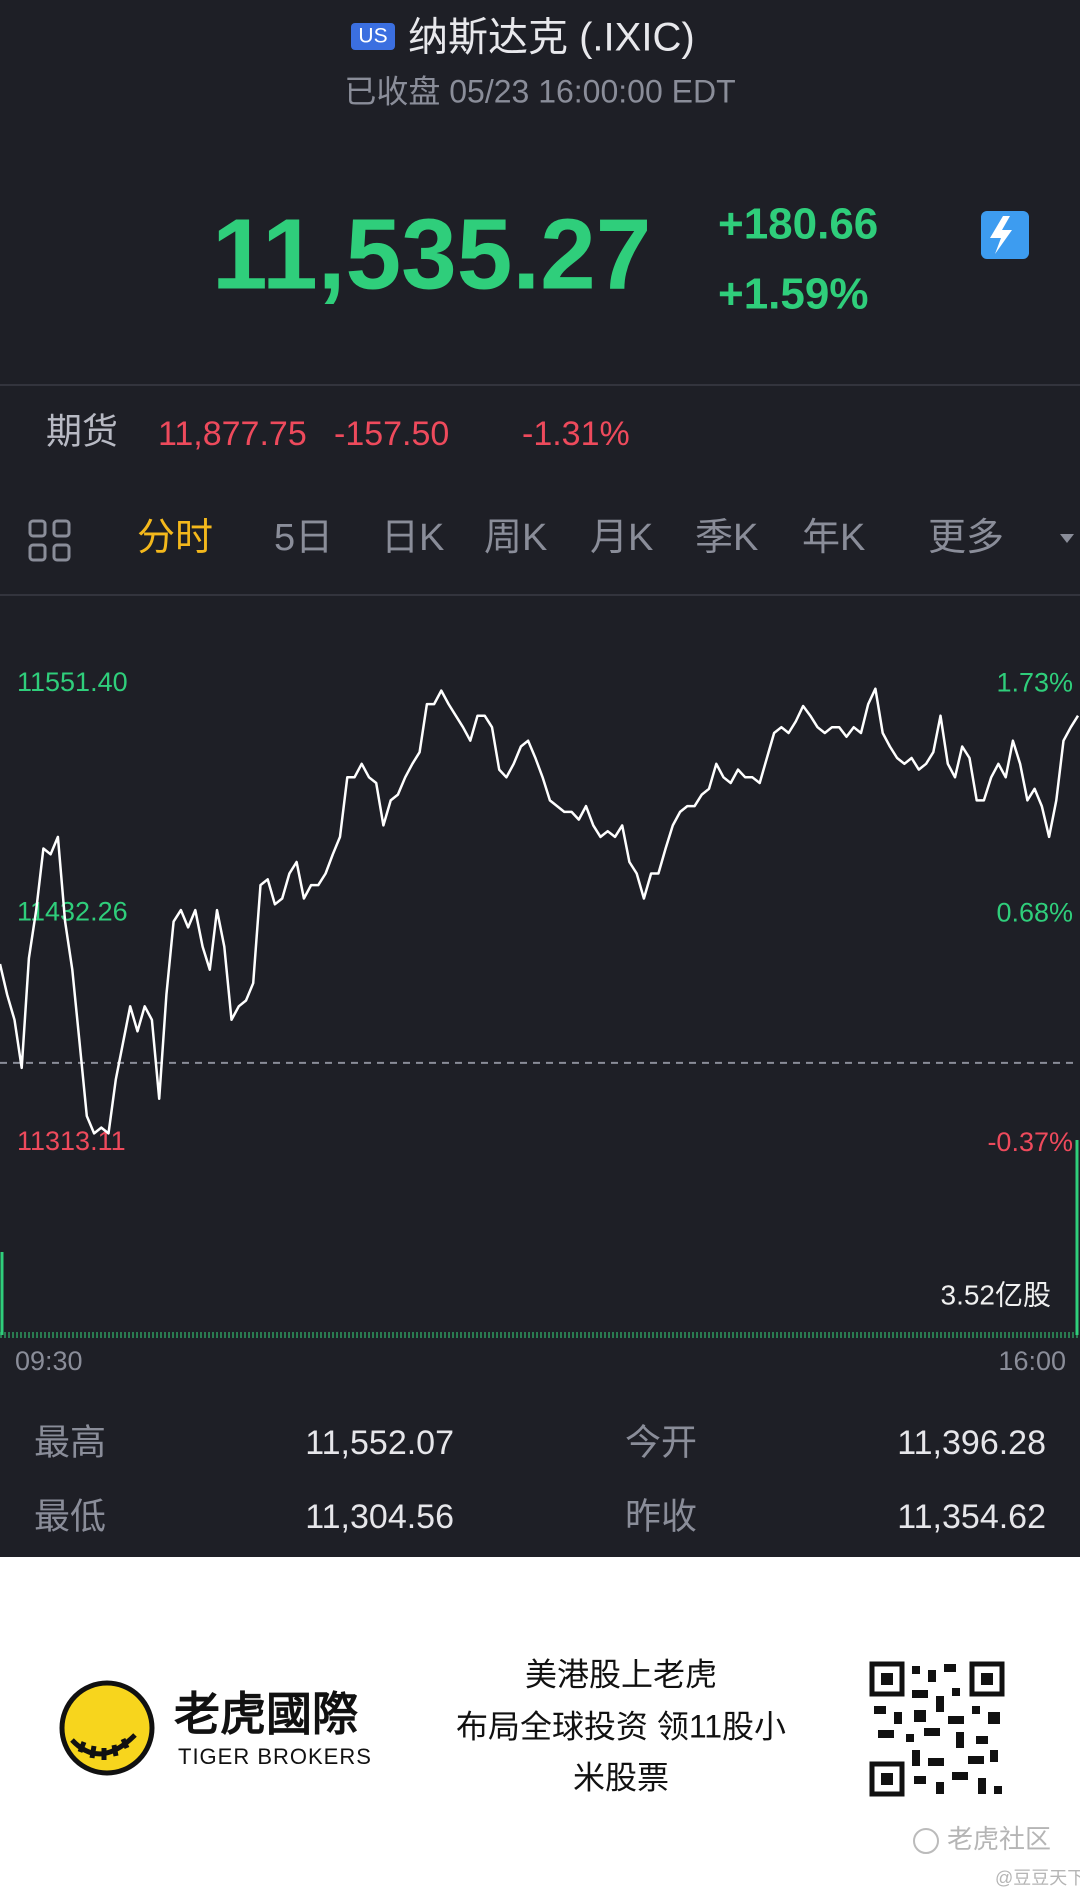 Image resolution: width=1080 pixels, height=1903 pixels. What do you see at coordinates (926, 1841) in the screenshot?
I see `watermark-icon` at bounding box center [926, 1841].